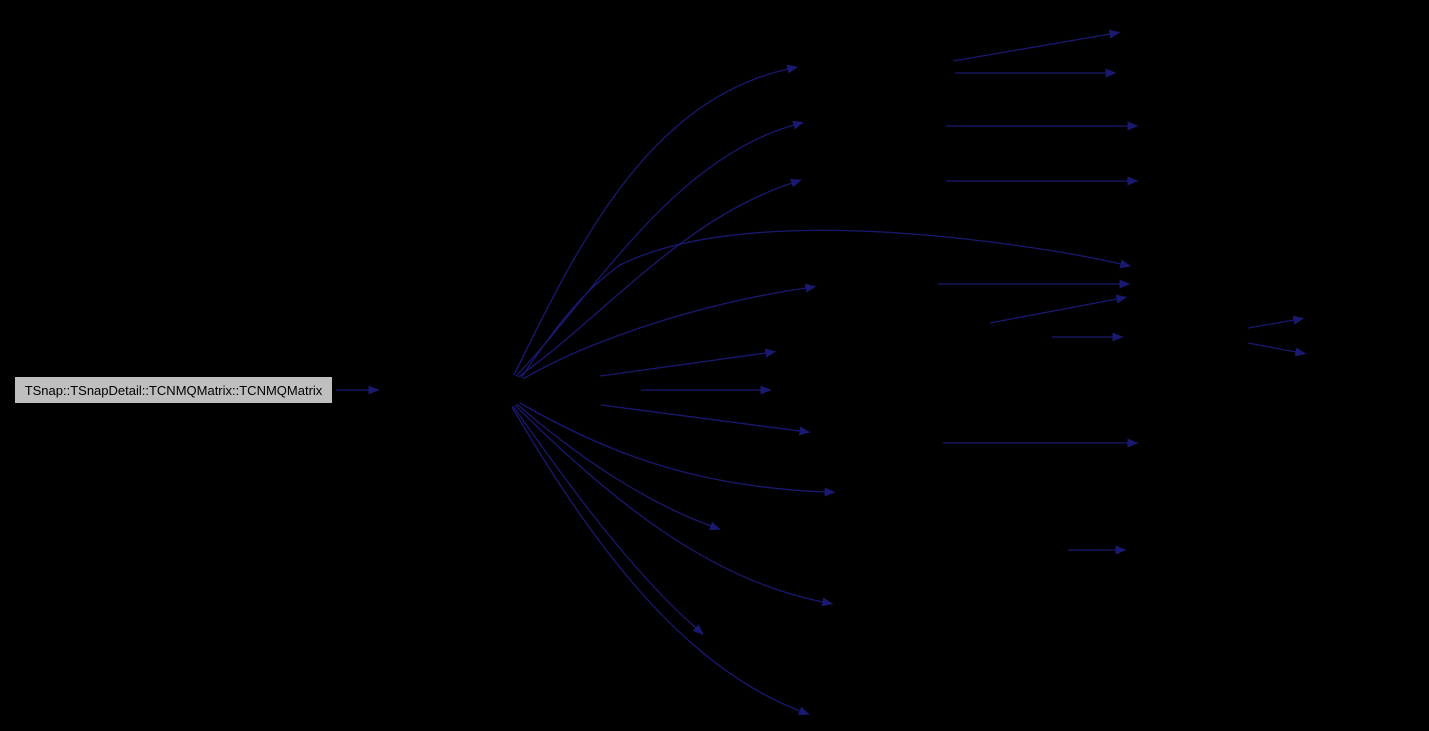  Describe the element at coordinates (826, 304) in the screenshot. I see `edge-hub-out-4-long` at that location.